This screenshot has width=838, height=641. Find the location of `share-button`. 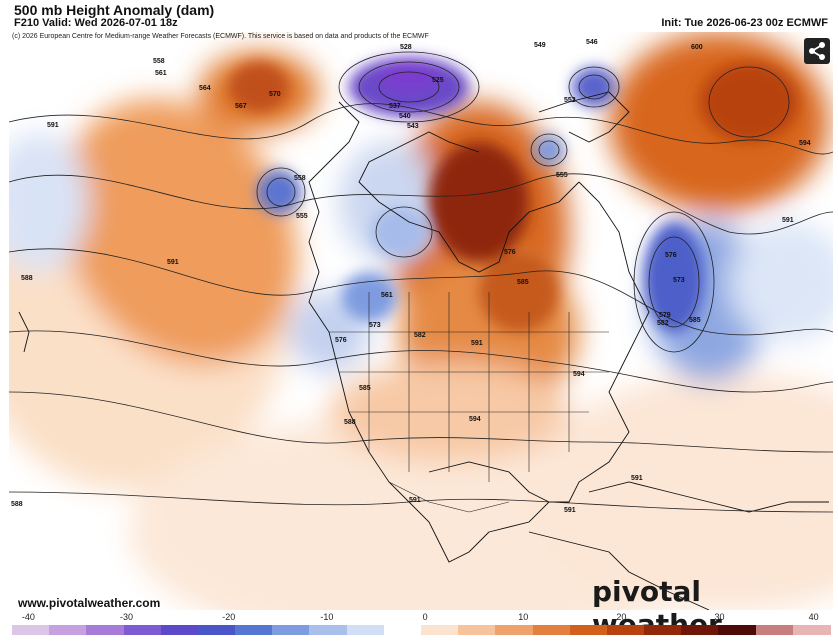

share-button is located at coordinates (817, 51).